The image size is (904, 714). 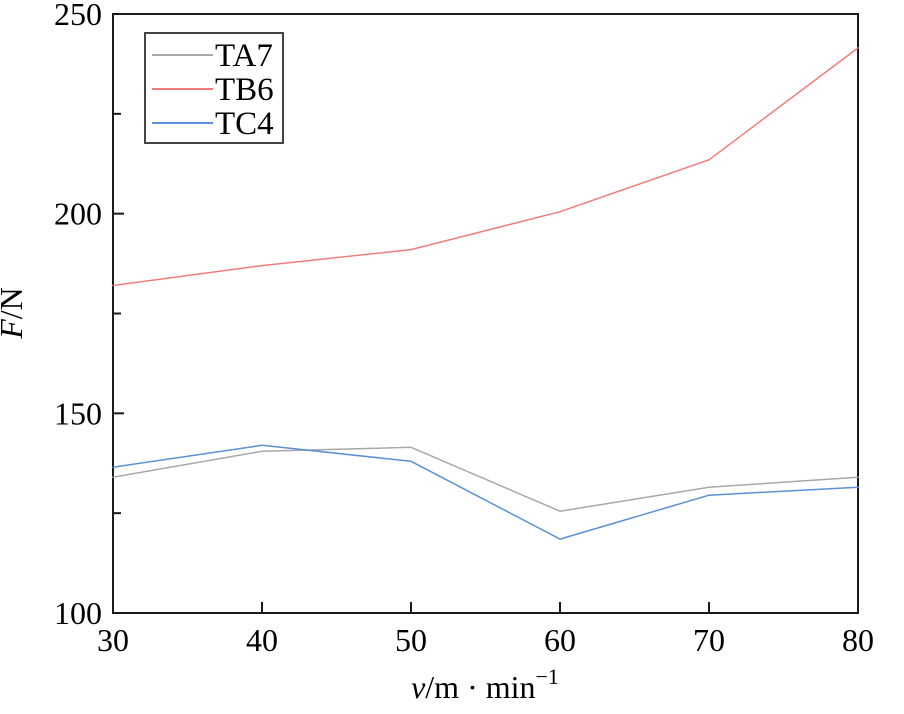 What do you see at coordinates (560, 640) in the screenshot?
I see `x-tick-label: 60` at bounding box center [560, 640].